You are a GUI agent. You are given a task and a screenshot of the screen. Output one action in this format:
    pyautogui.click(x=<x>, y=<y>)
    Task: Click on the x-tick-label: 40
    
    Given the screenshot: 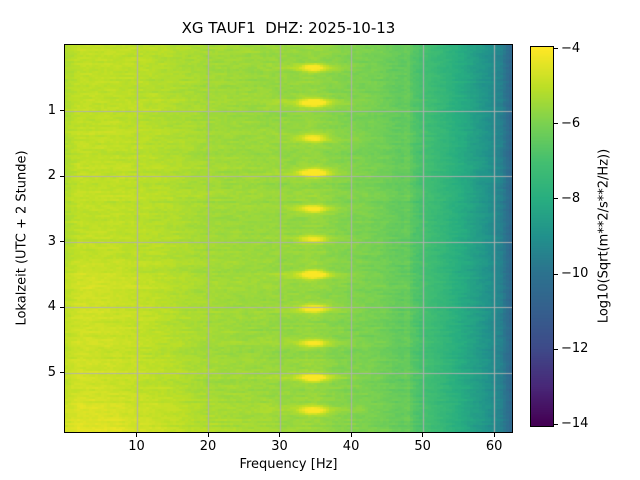 What is the action you would take?
    pyautogui.click(x=351, y=446)
    